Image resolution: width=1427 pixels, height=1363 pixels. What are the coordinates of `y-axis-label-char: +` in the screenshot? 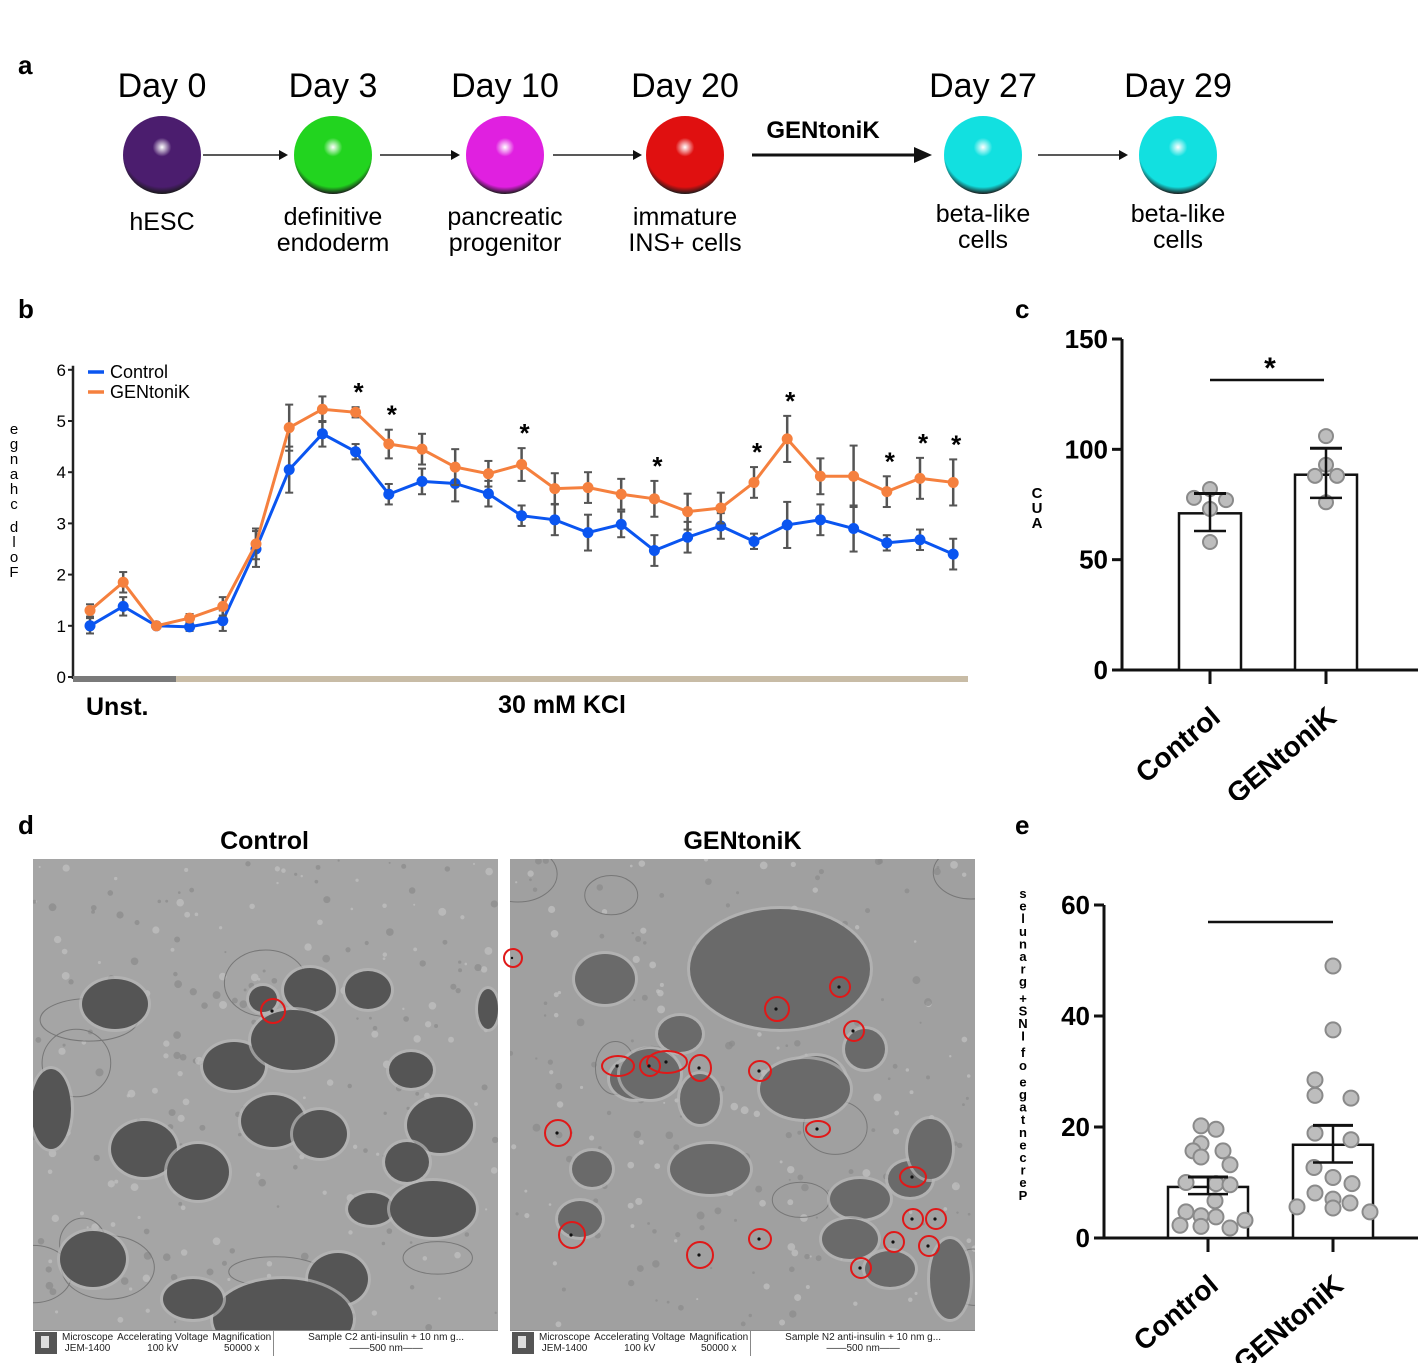 It's located at (1023, 998).